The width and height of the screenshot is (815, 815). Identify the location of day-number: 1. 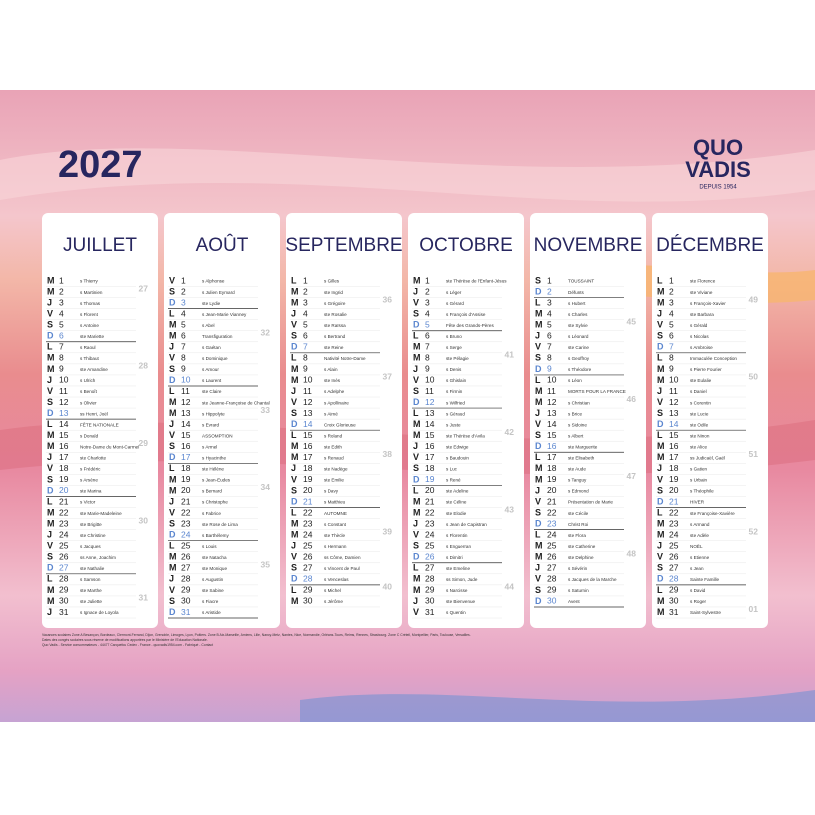
(61, 280).